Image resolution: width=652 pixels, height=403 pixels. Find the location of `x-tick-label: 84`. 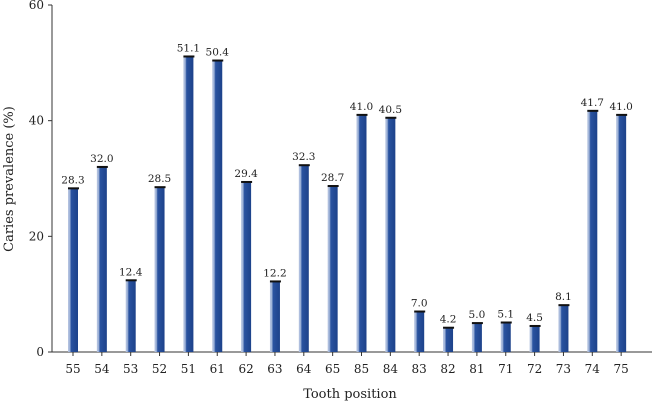

x-tick-label: 84 is located at coordinates (391, 369).